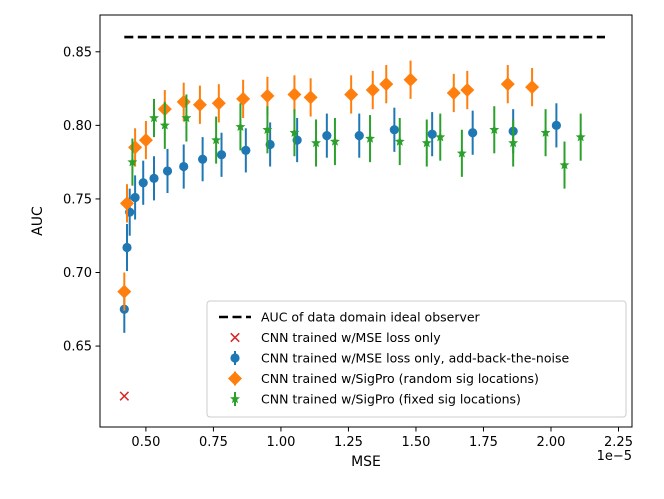 The image size is (664, 499). Describe the element at coordinates (371, 317) in the screenshot. I see `legend-label: AUC of data domain ideal observer` at that location.